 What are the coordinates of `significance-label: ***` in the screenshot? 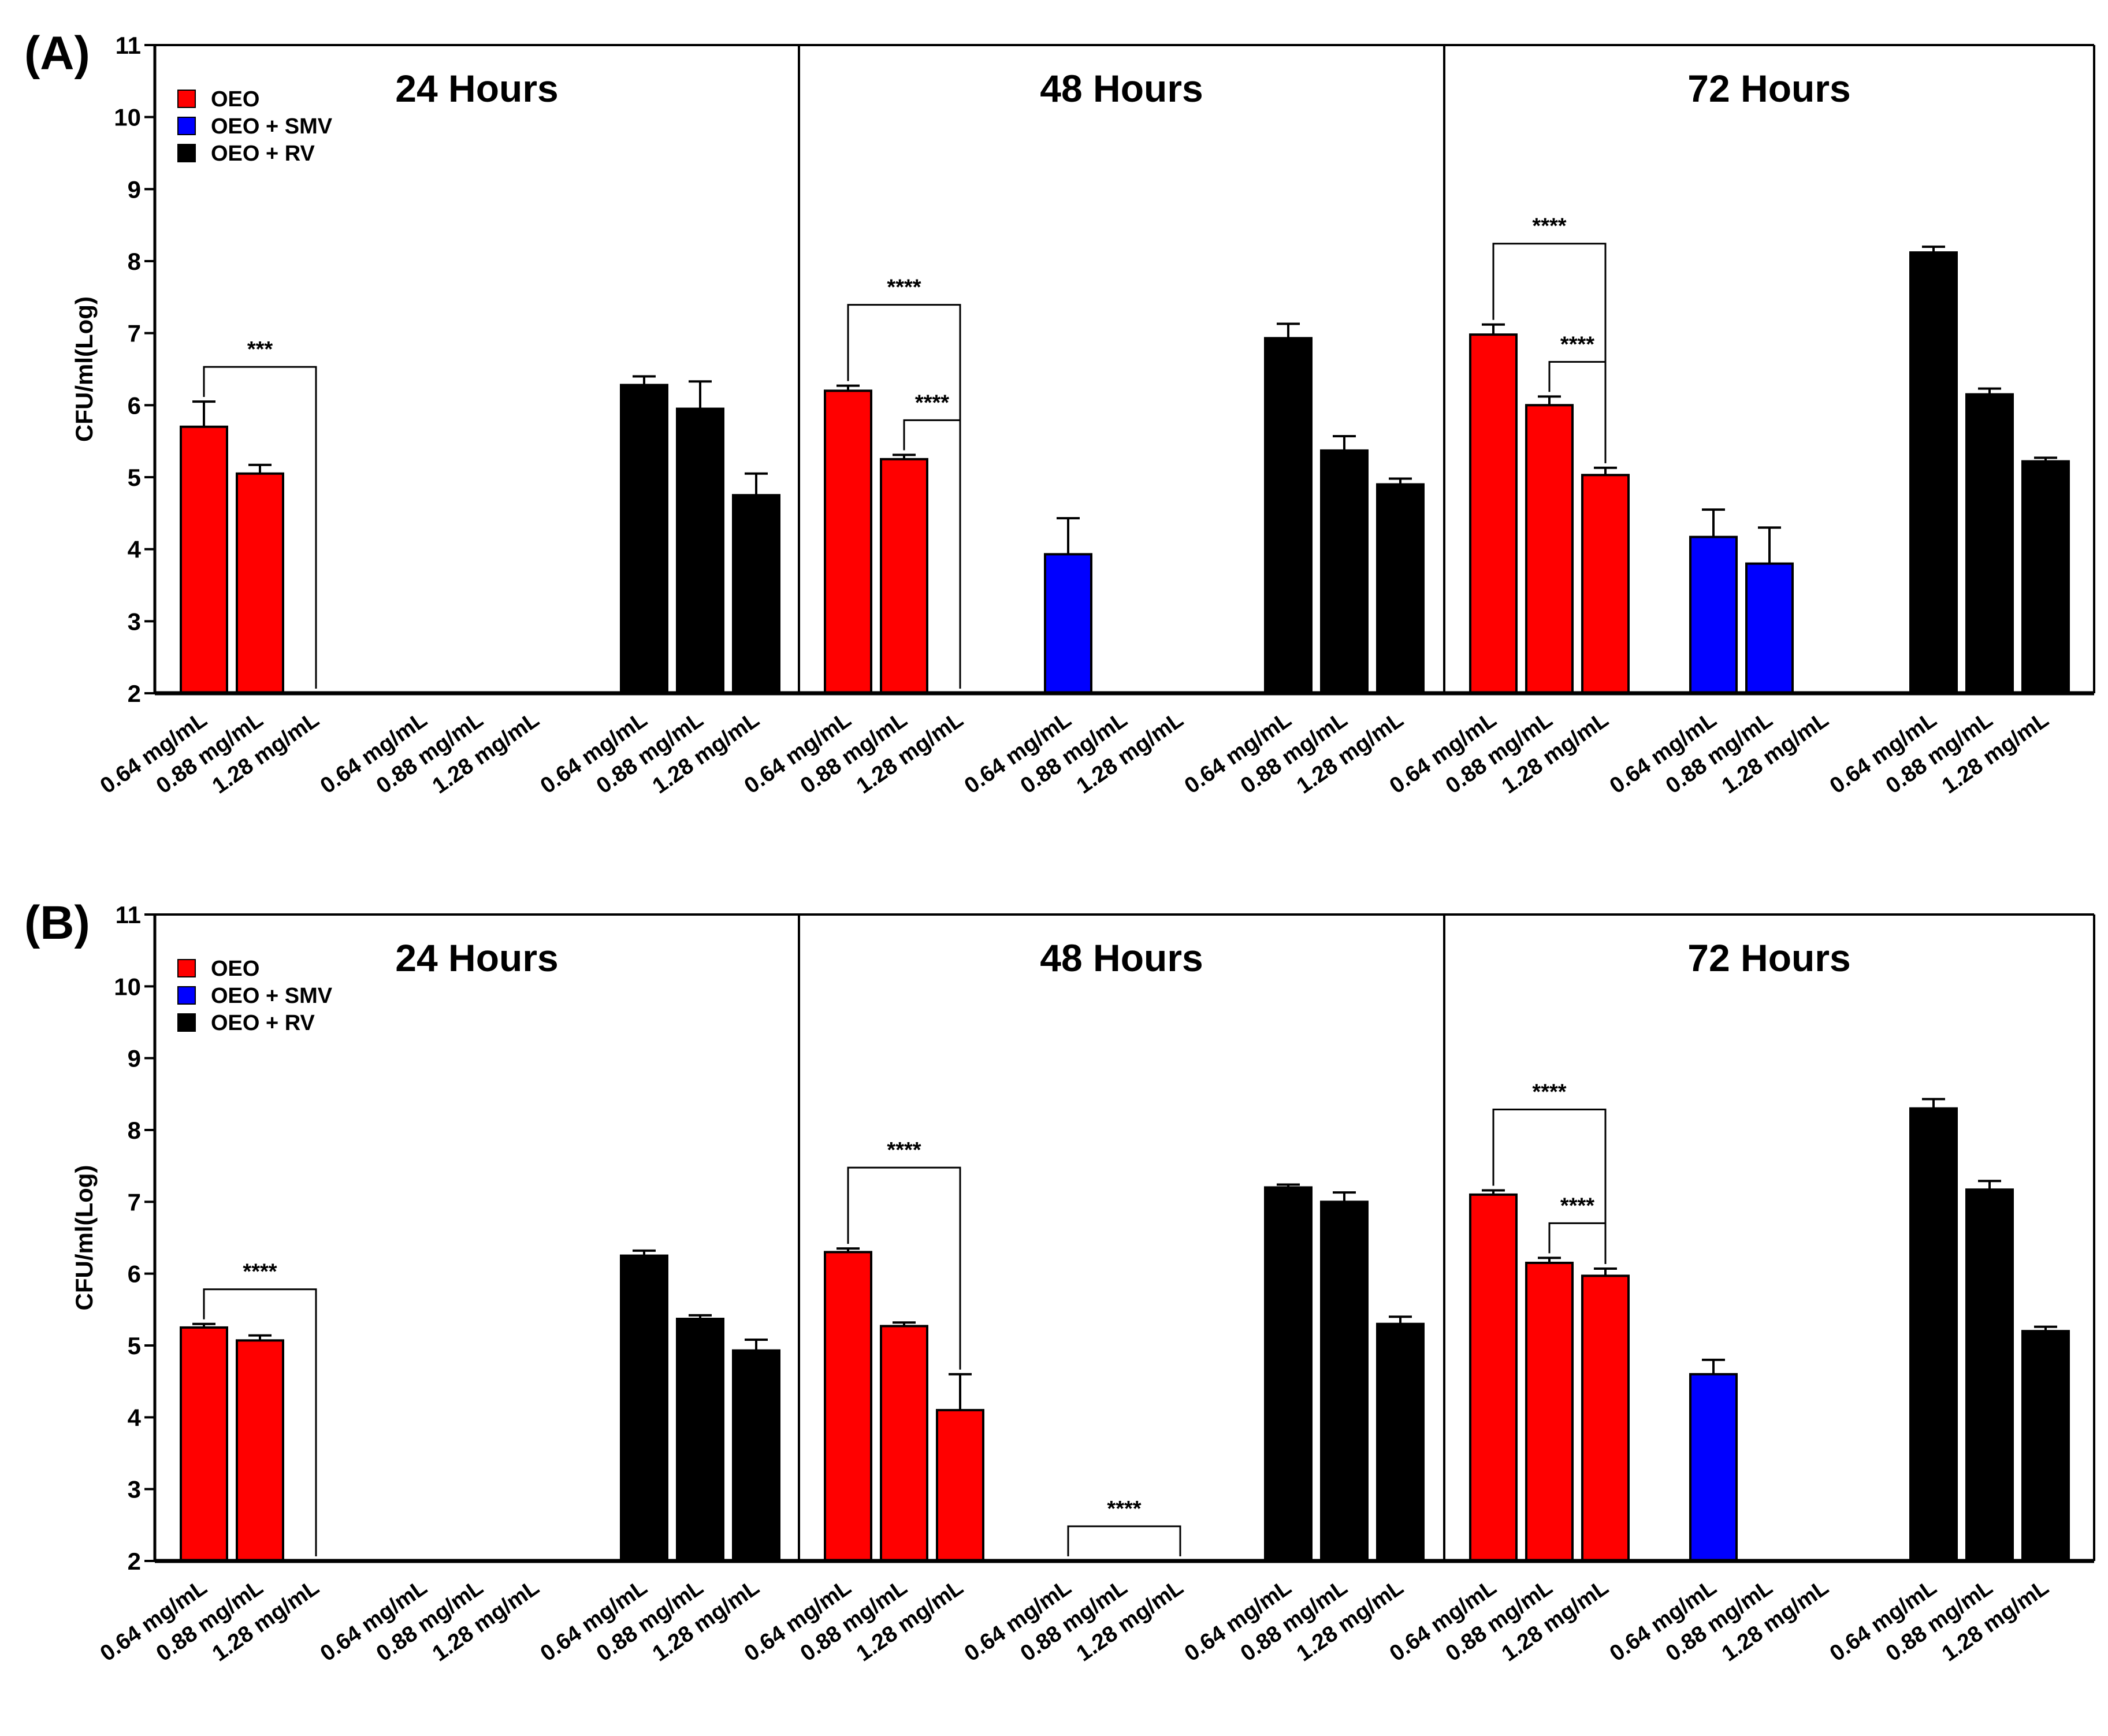 It's located at (260, 349).